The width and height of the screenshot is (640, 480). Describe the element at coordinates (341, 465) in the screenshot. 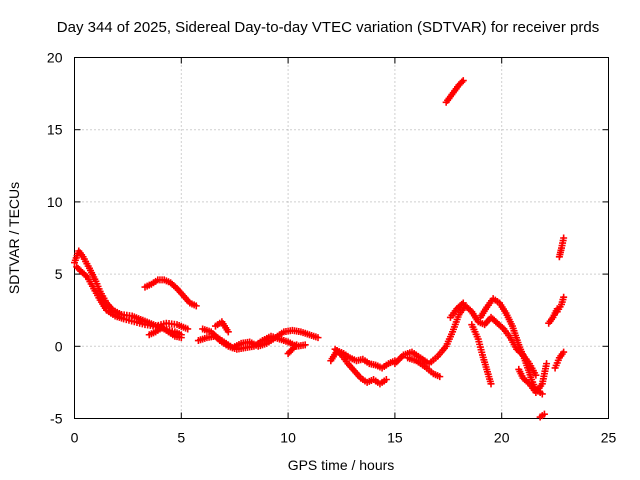

I see `x-axis-label: GPS time / hours` at that location.